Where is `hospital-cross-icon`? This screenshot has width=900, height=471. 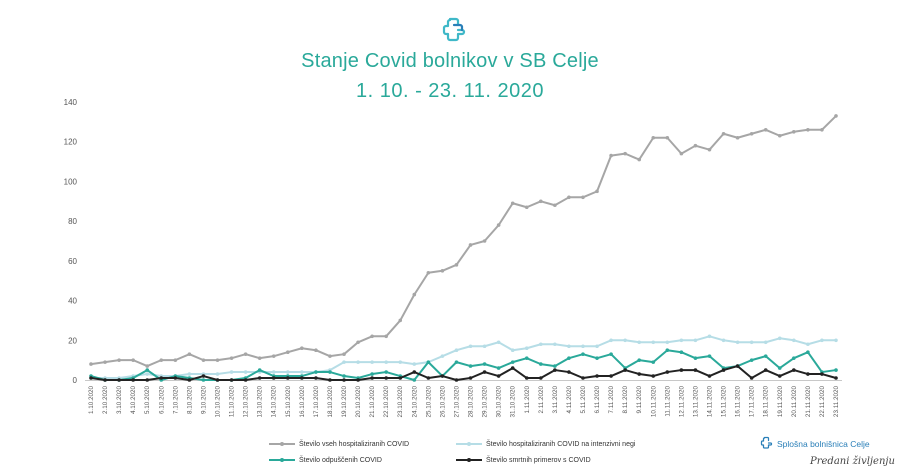
hospital-cross-icon is located at coordinates (454, 29).